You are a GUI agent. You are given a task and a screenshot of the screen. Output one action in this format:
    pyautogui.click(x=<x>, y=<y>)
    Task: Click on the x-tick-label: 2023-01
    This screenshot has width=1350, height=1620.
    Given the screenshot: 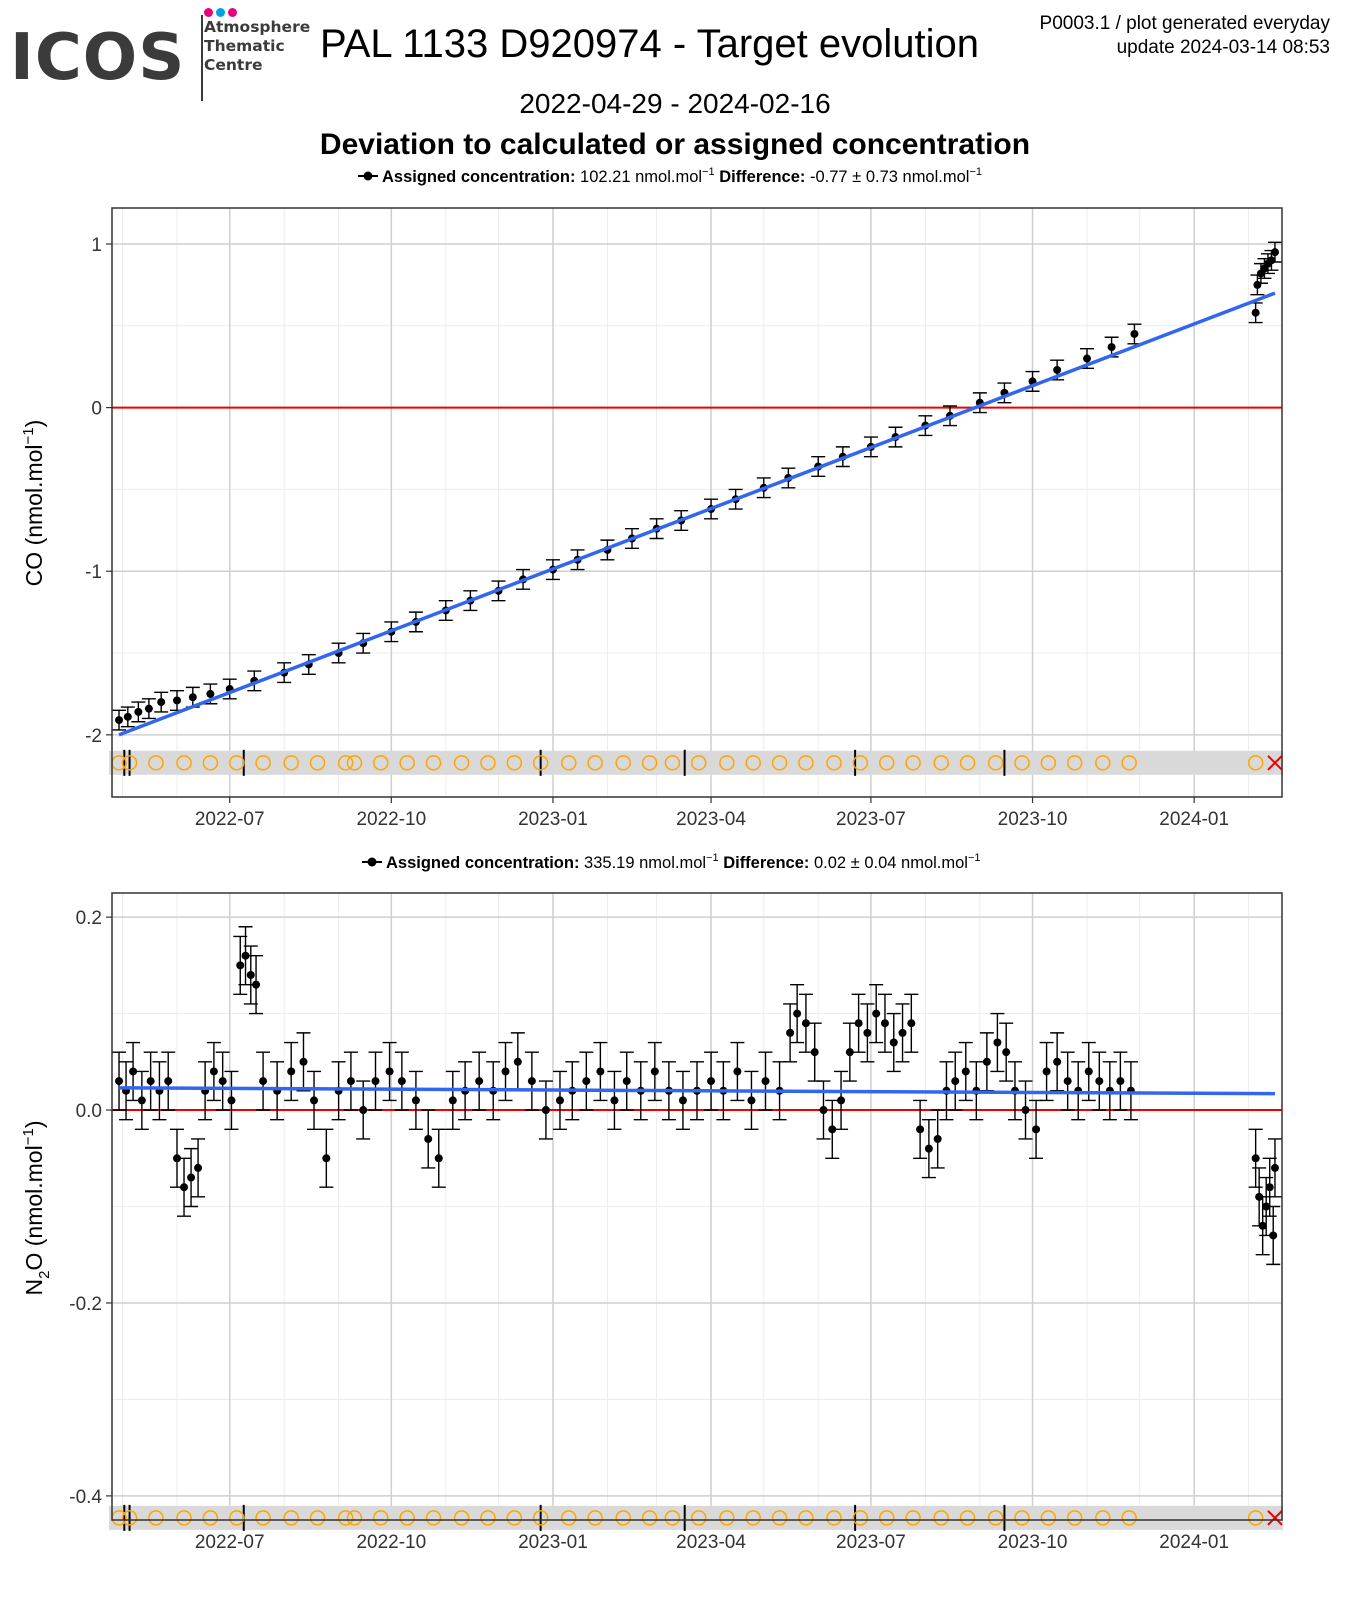 What is the action you would take?
    pyautogui.click(x=553, y=1542)
    